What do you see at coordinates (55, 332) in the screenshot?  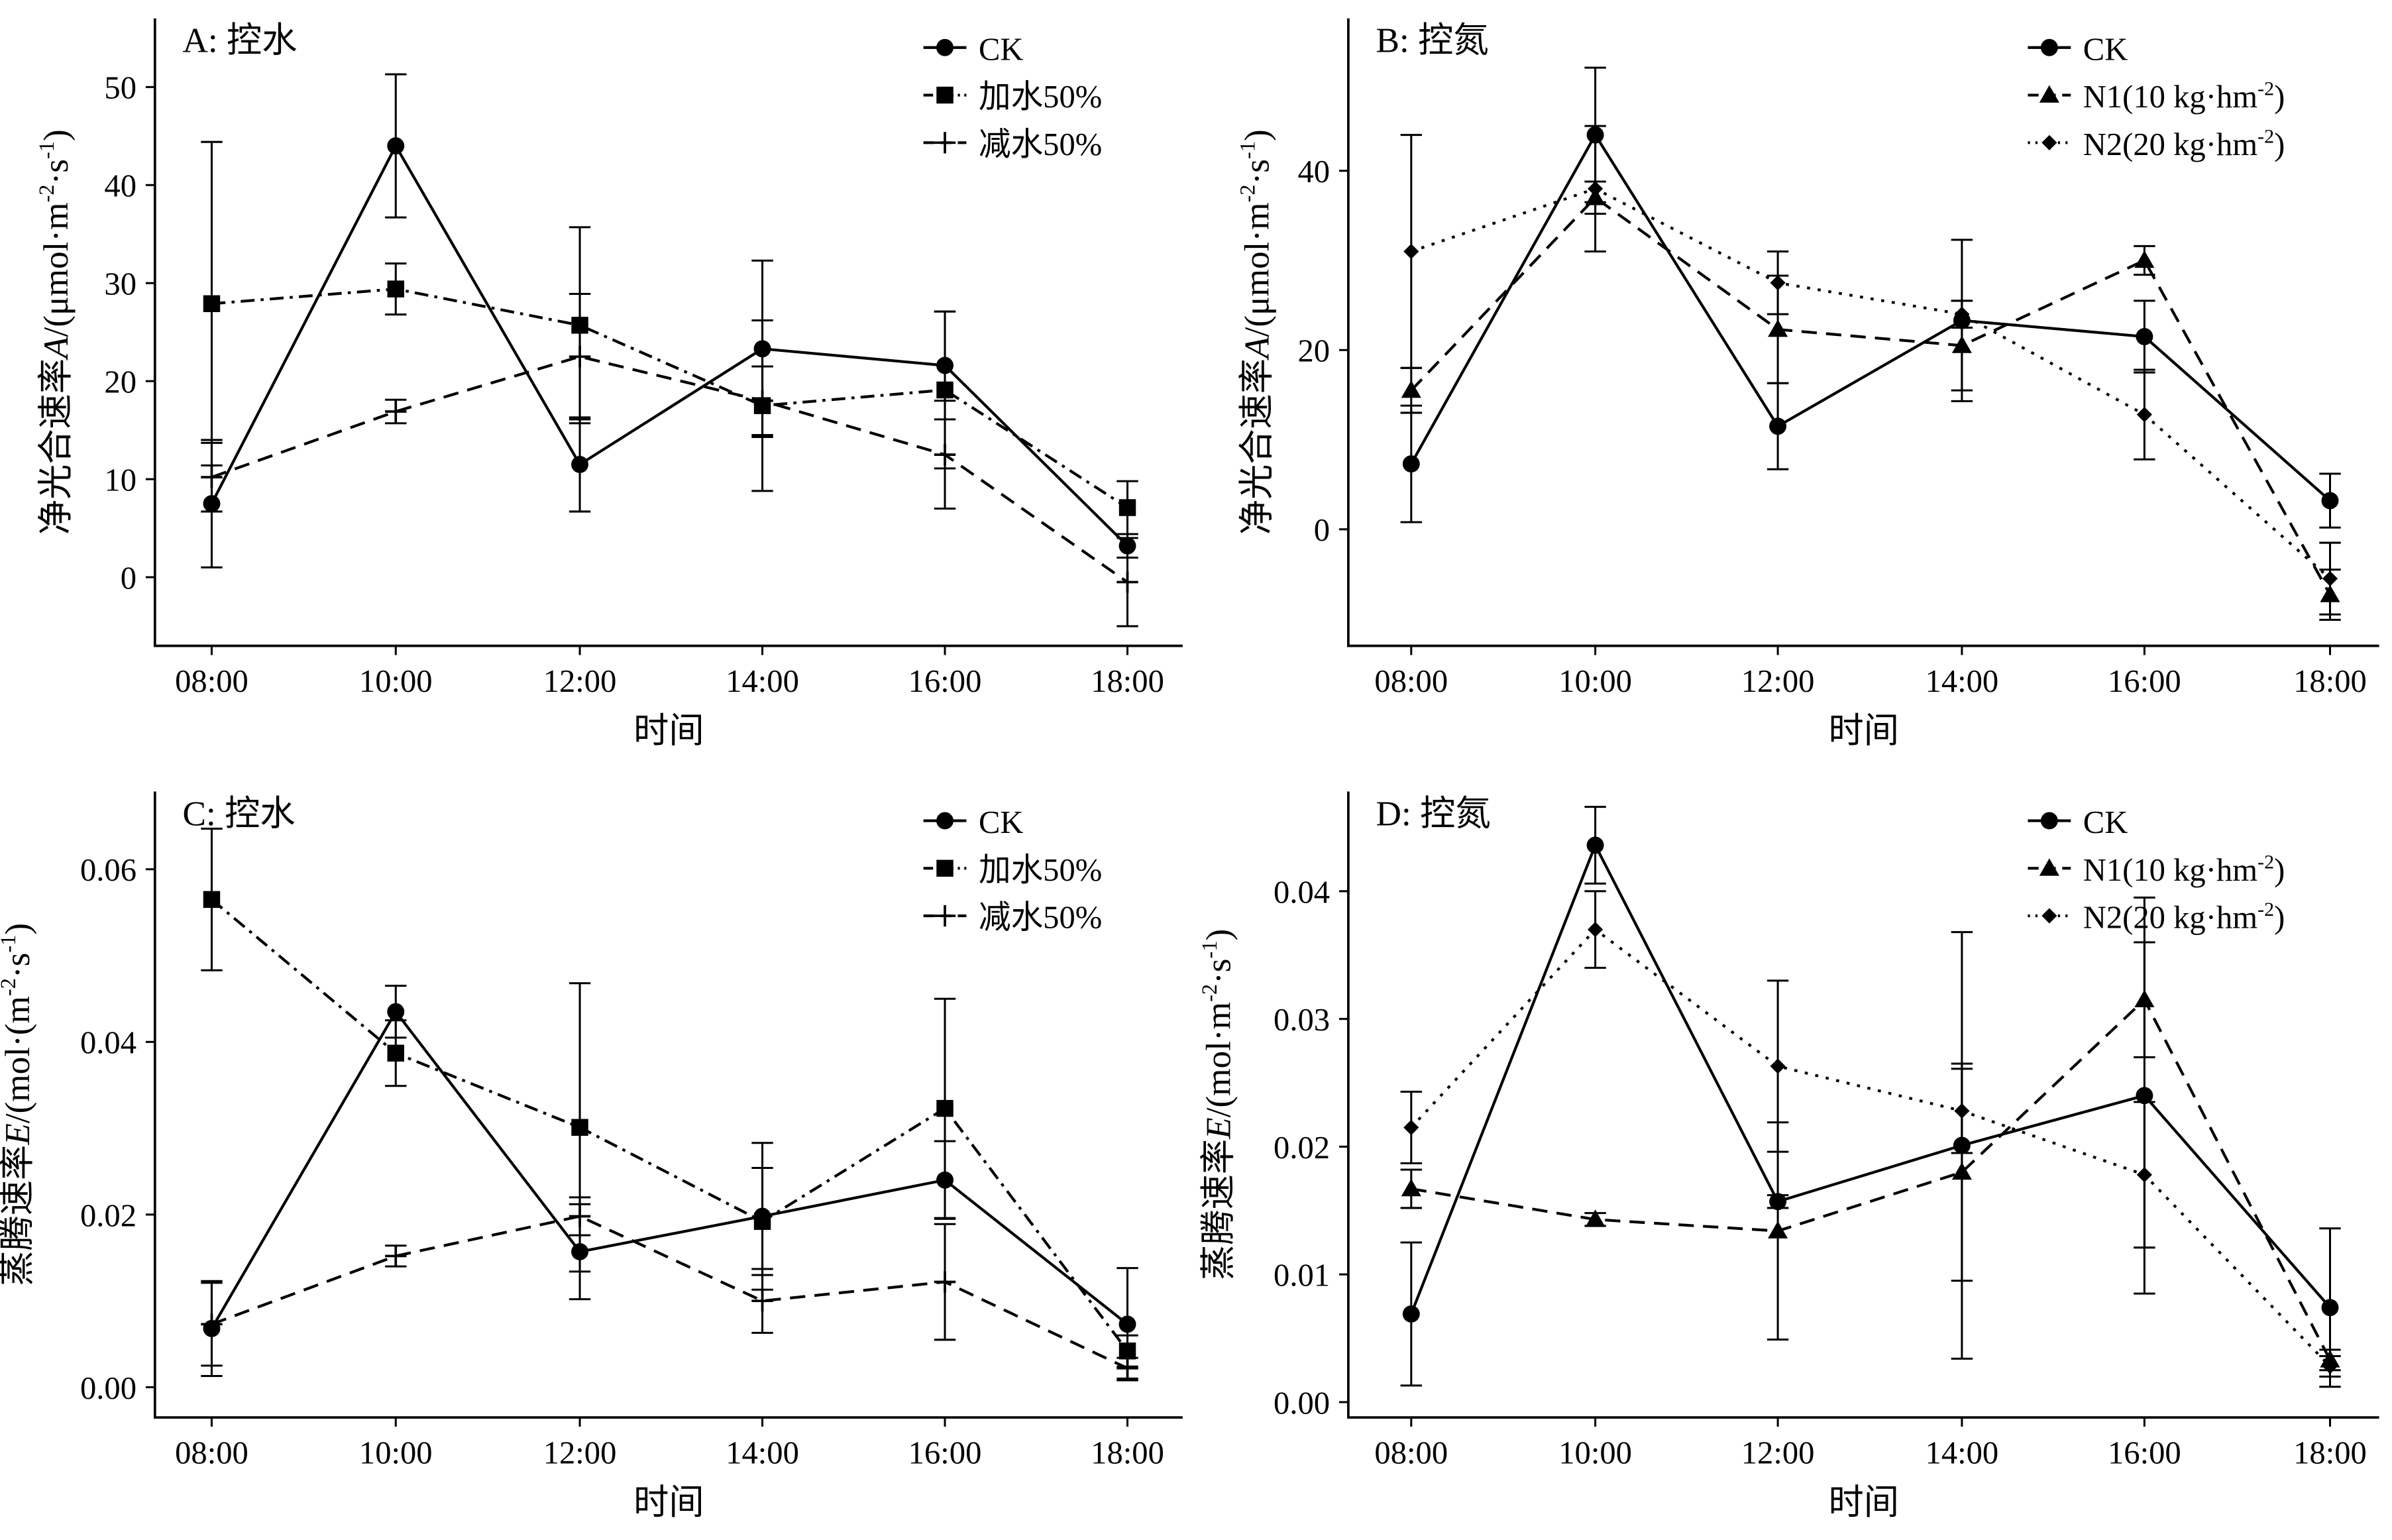 I see `y-axis-label: 净光合速率A/(μmol·m-2·s-1)` at bounding box center [55, 332].